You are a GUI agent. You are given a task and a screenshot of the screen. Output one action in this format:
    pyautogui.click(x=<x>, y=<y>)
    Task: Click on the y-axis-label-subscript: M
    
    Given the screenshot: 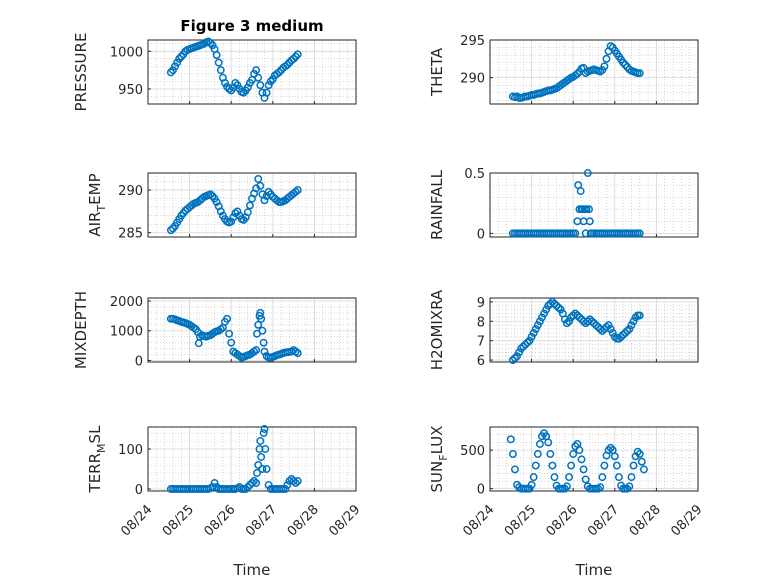 What is the action you would take?
    pyautogui.click(x=101, y=448)
    